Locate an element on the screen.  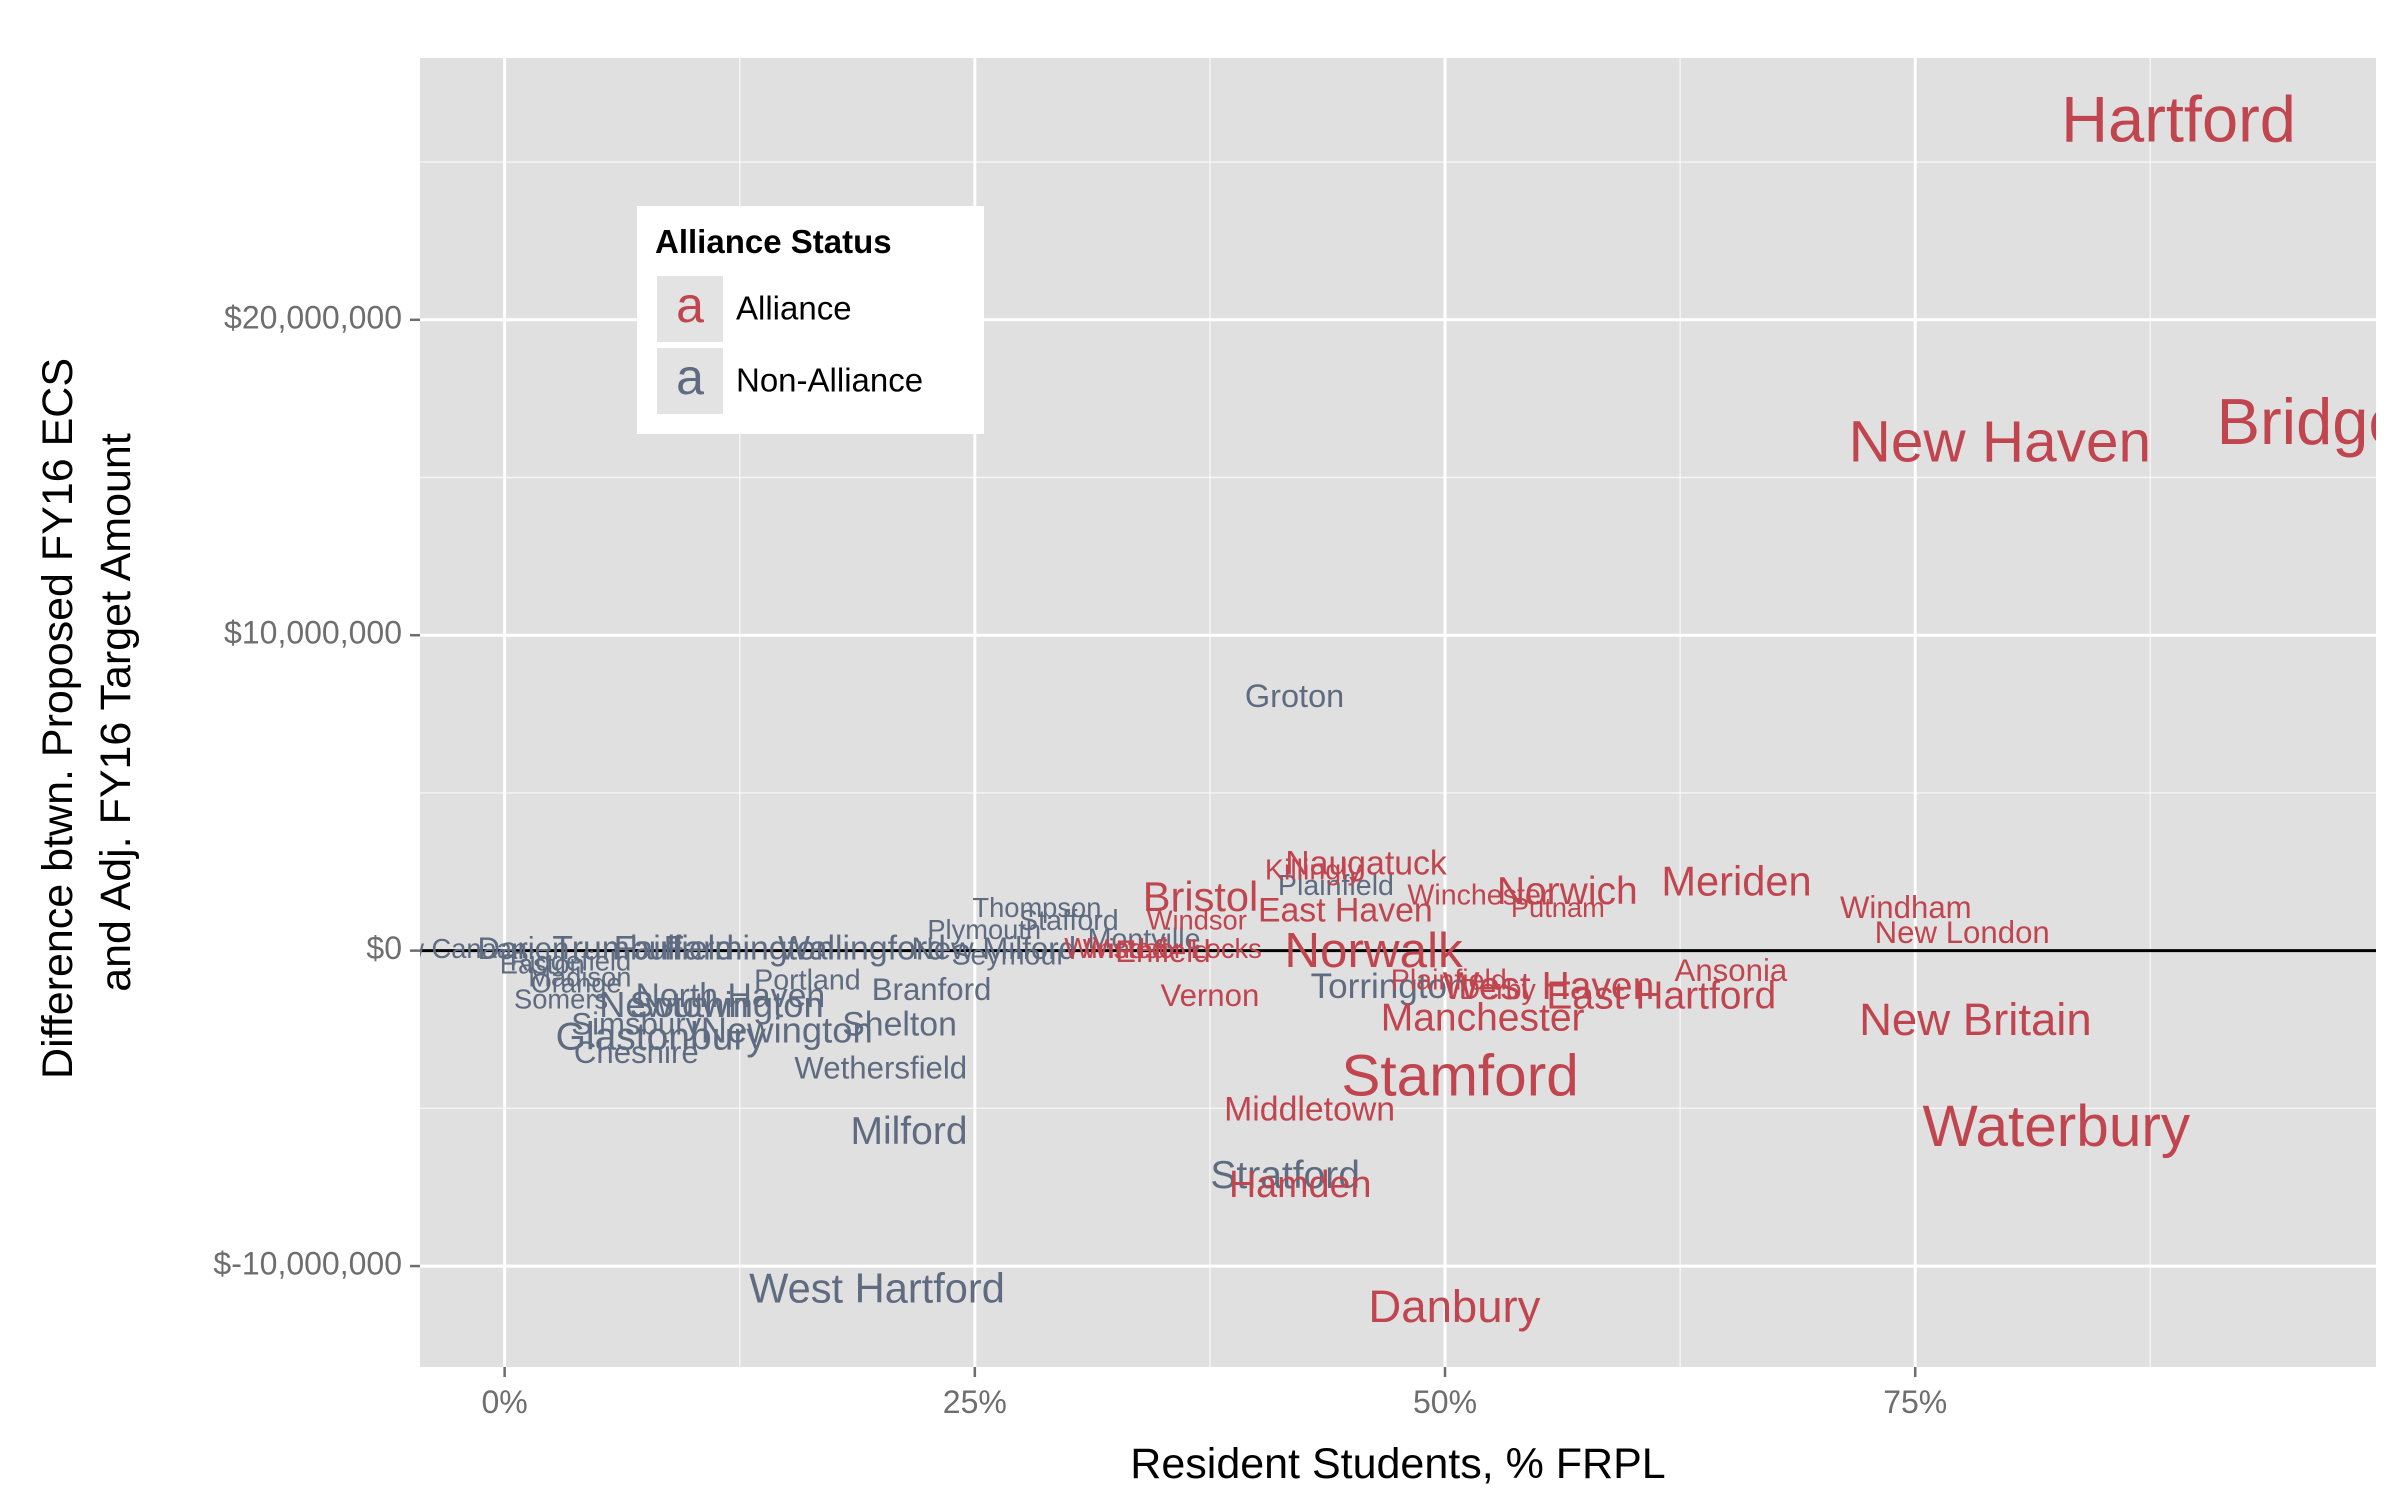
data-label-farmington: Farmington is located at coordinates (749, 949).